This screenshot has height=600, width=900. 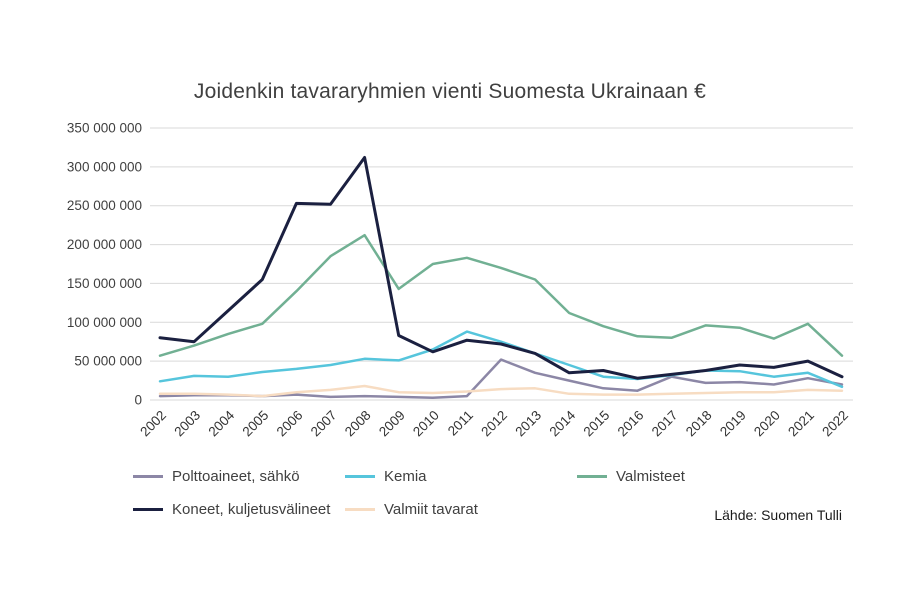 What do you see at coordinates (138, 400) in the screenshot?
I see `y-tick-label: 0` at bounding box center [138, 400].